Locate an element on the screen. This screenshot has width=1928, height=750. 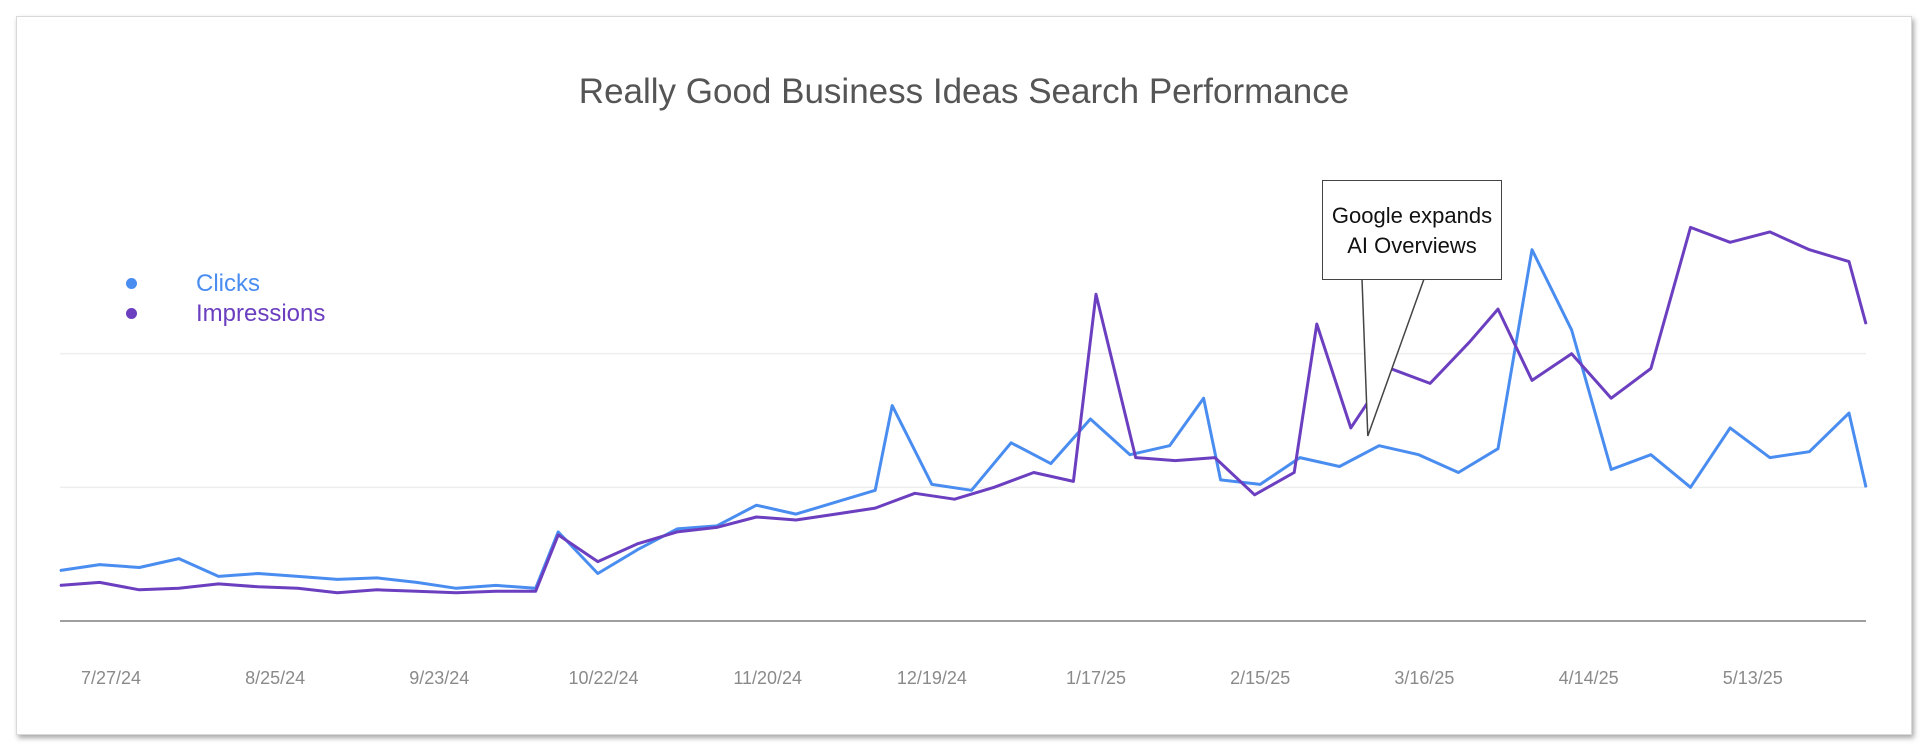
x-tick-label: 12/19/24 is located at coordinates (932, 678).